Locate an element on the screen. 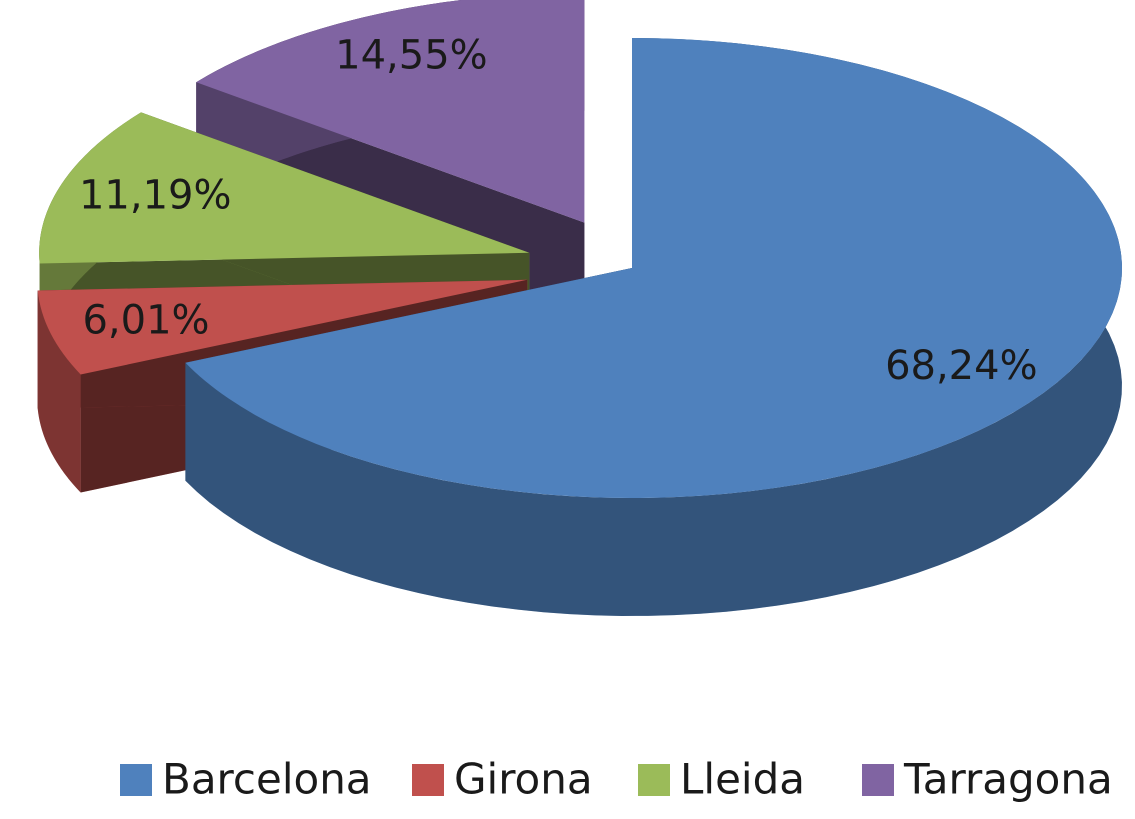  legend-label: Girona is located at coordinates (523, 779).